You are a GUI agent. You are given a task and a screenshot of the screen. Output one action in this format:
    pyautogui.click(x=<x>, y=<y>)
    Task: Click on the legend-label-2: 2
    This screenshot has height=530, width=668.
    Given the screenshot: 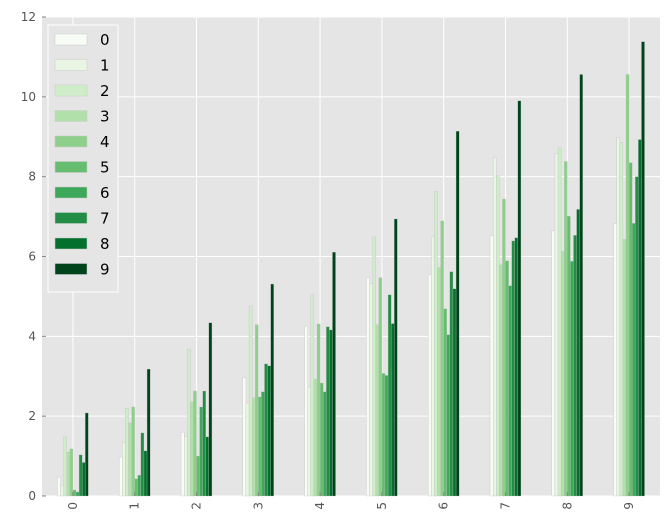 What is the action you would take?
    pyautogui.click(x=105, y=91)
    